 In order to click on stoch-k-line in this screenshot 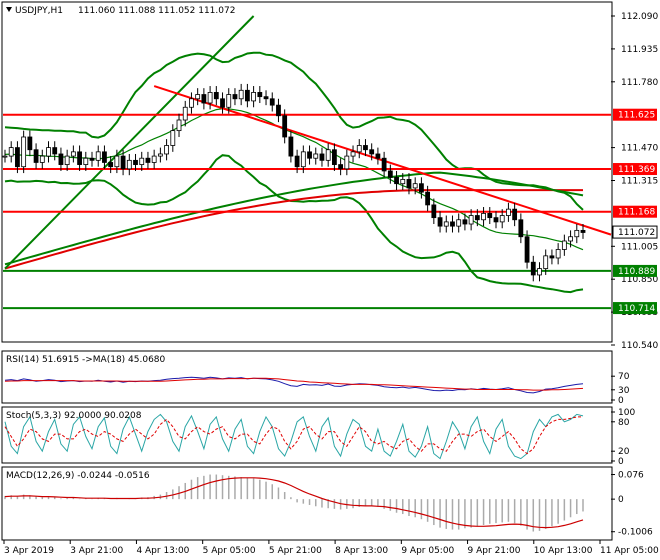, I will do `click(294, 436)`.